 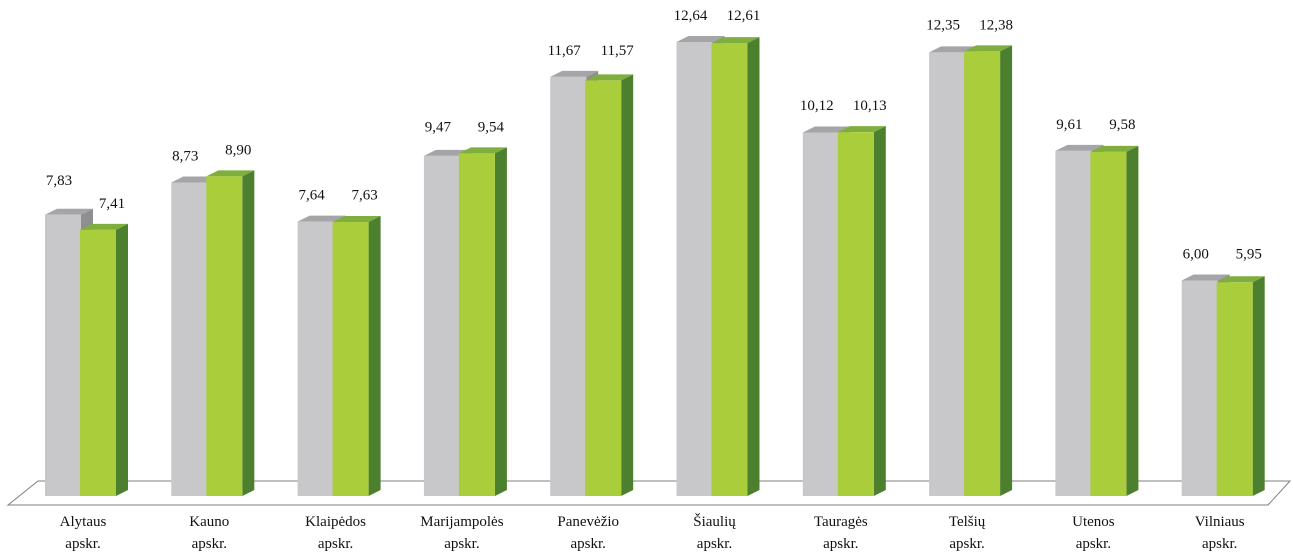 I want to click on bar-series2-6-side, so click(x=879, y=311).